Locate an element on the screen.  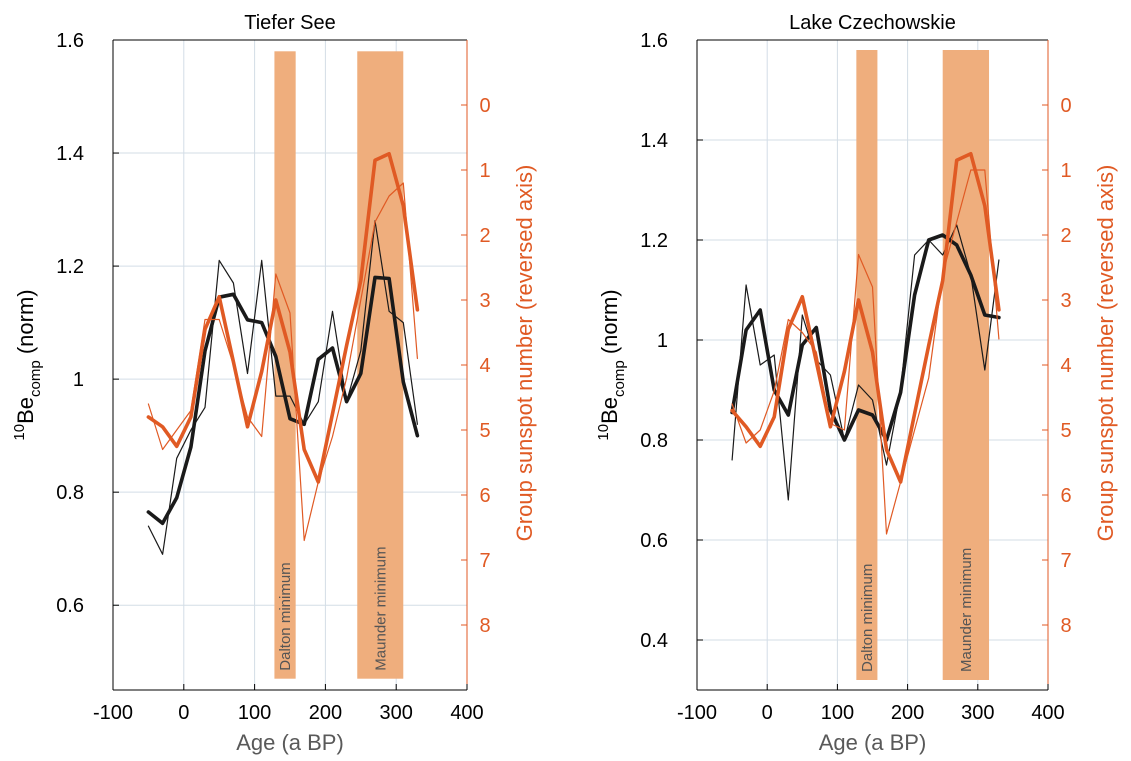
chart-title: Lake Czechowskie is located at coordinates (872, 23).